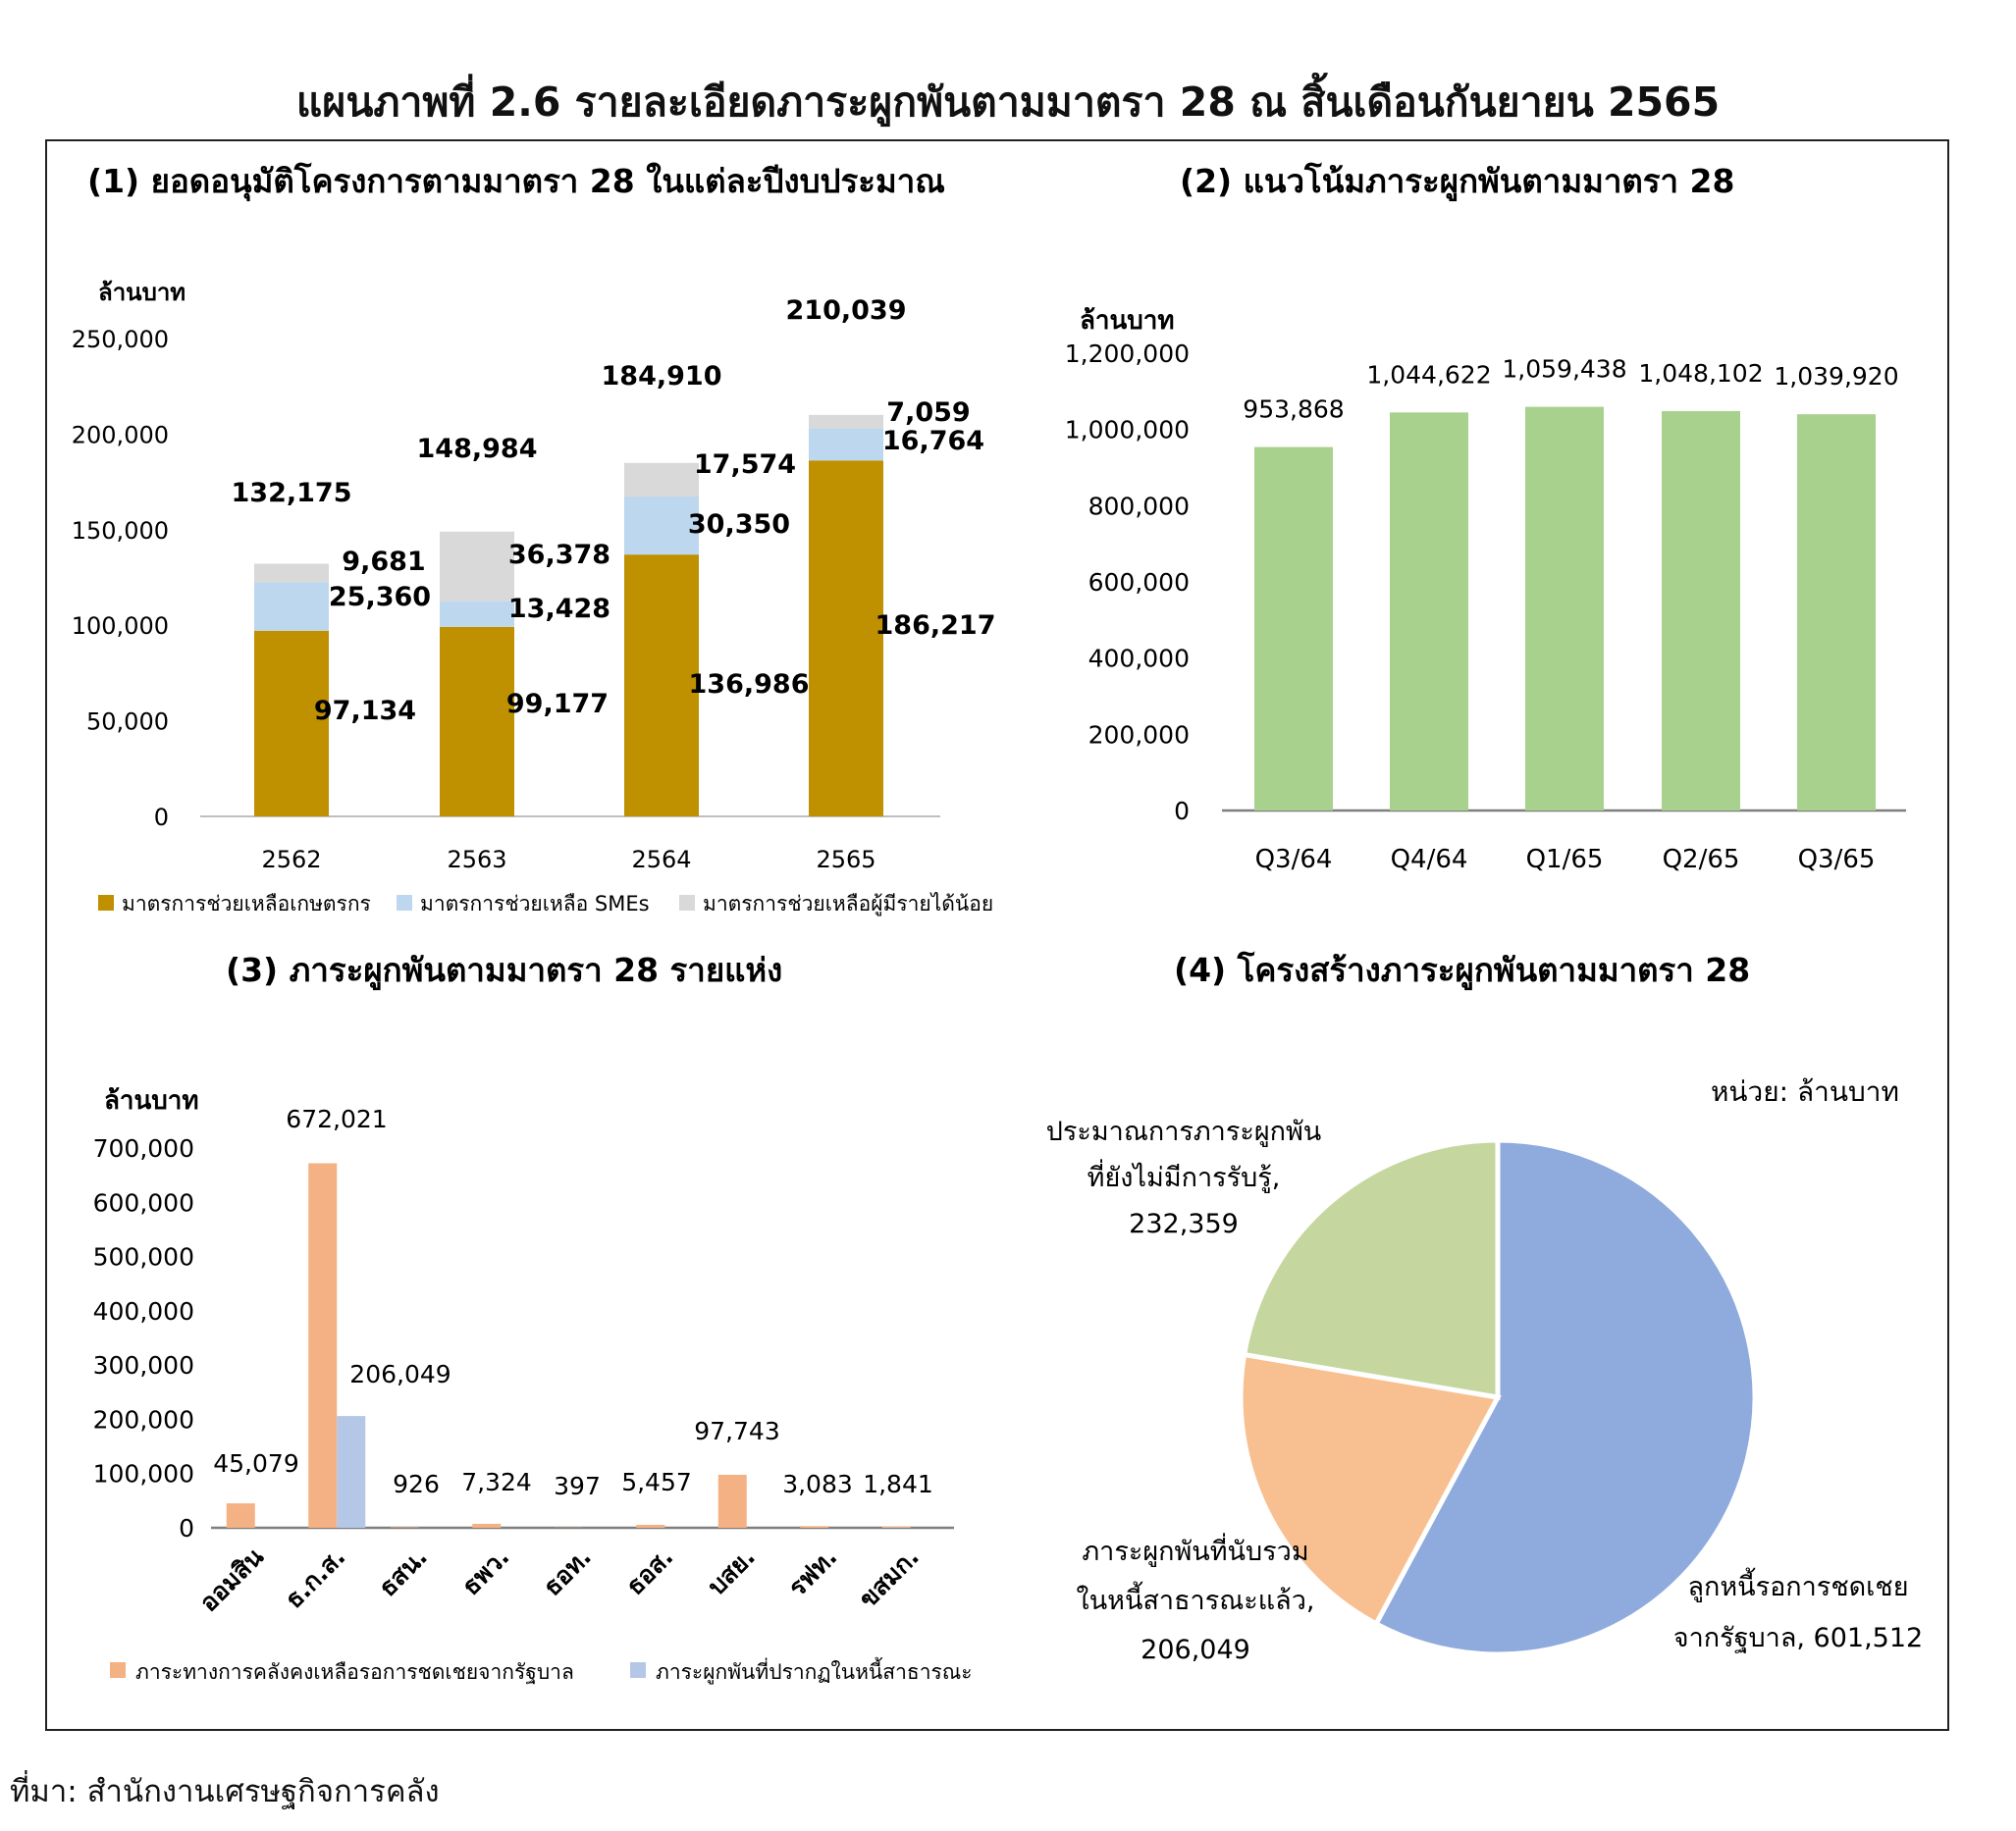  What do you see at coordinates (118, 1670) in the screenshot?
I see `legend-swatch-fiscal-burden` at bounding box center [118, 1670].